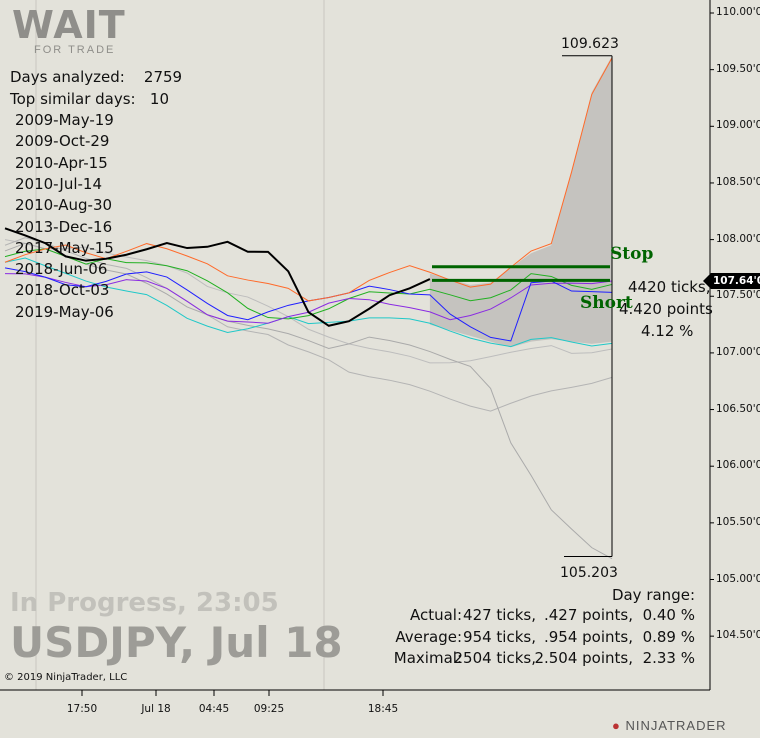  I want to click on stop-label: Stop, so click(632, 254).